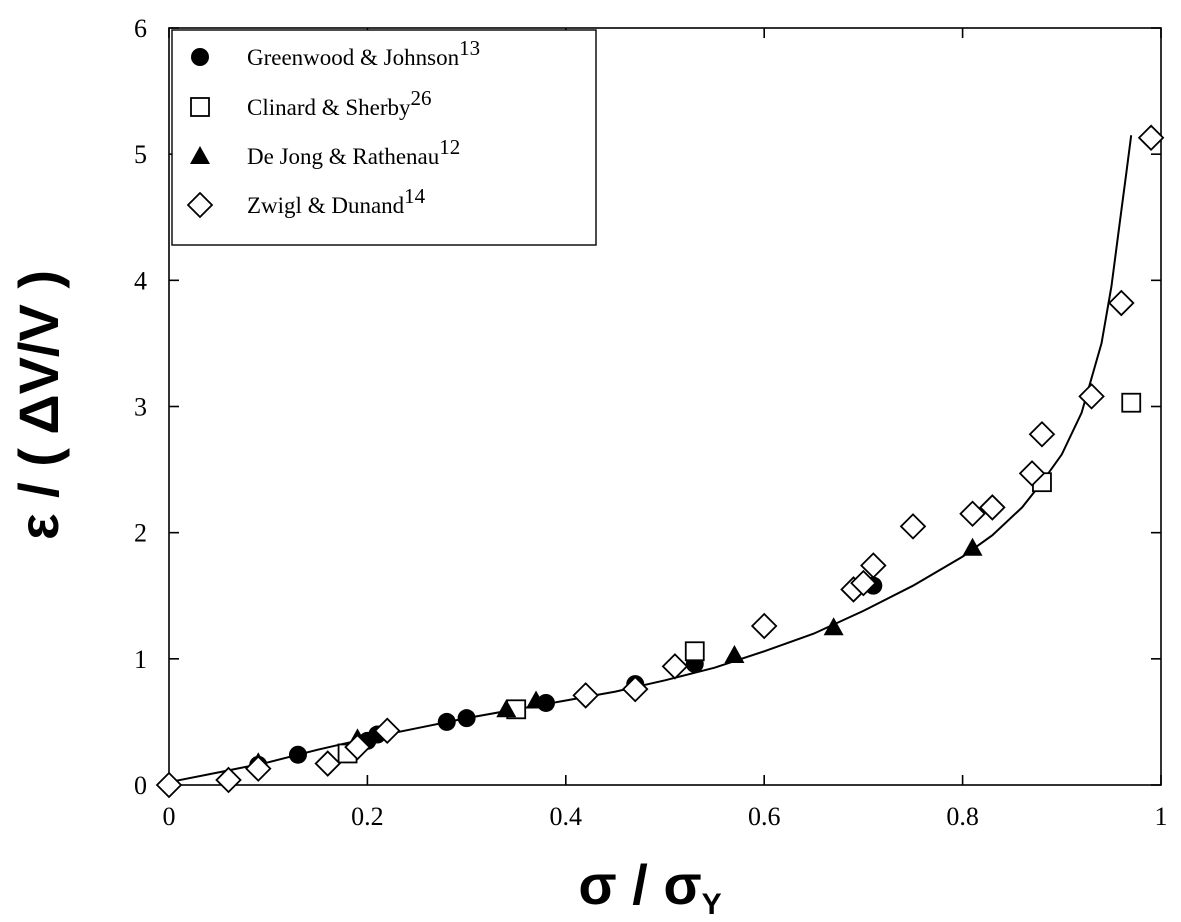 The height and width of the screenshot is (922, 1181). What do you see at coordinates (140, 533) in the screenshot?
I see `y-tick-label: 2` at bounding box center [140, 533].